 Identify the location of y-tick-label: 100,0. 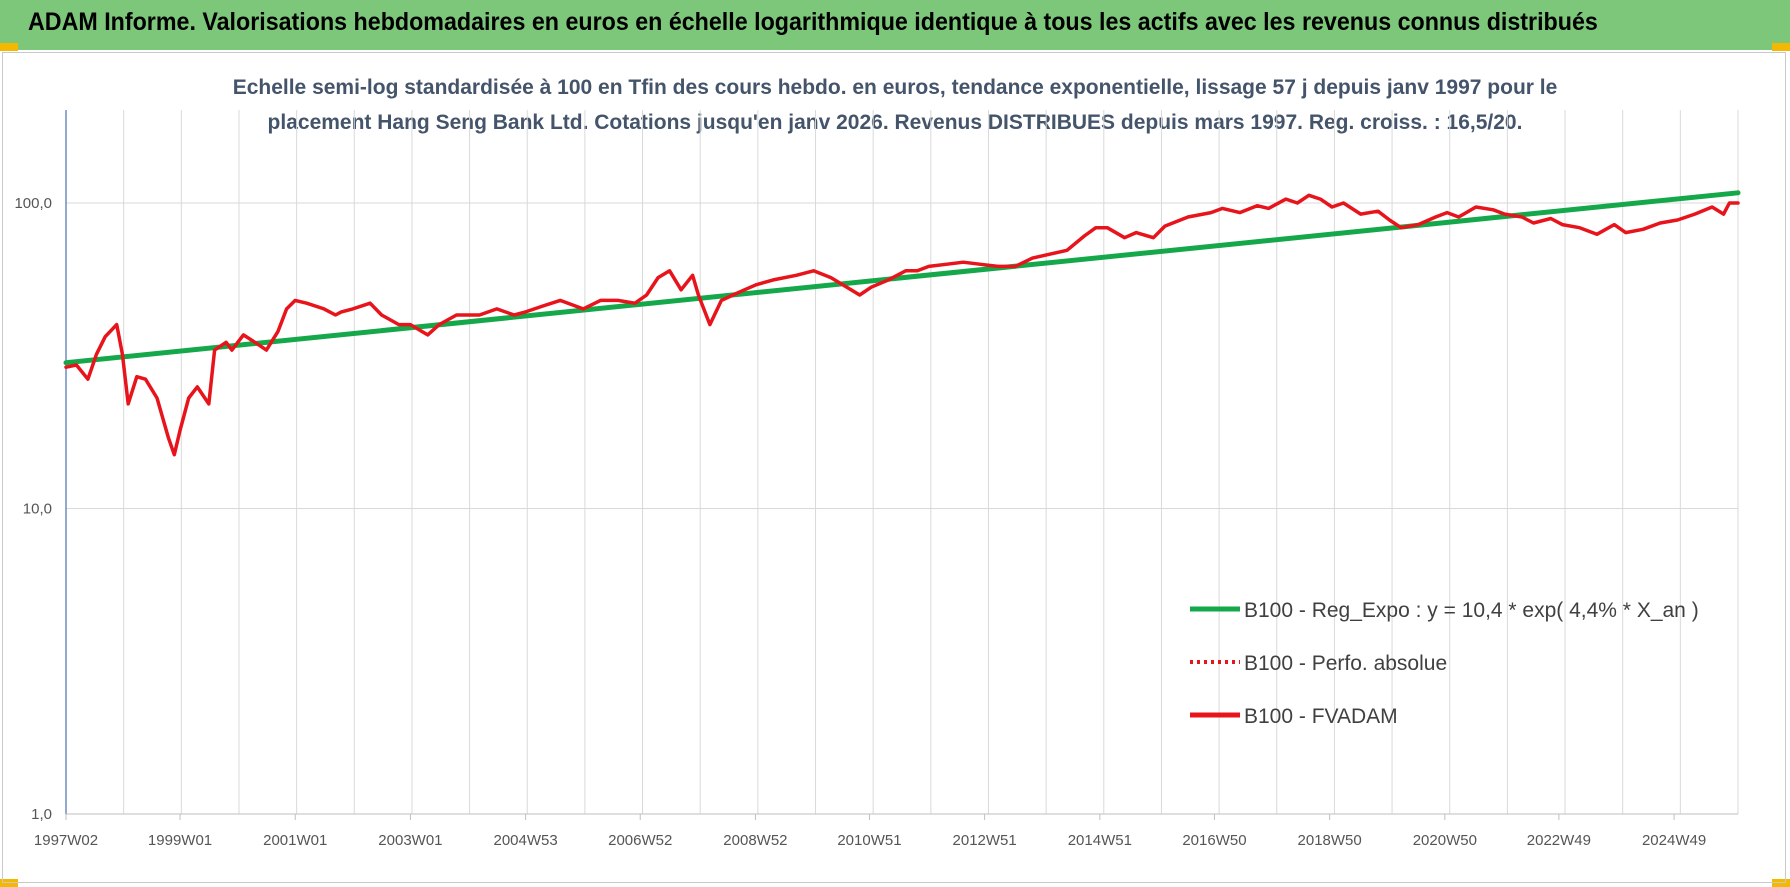
(33, 203).